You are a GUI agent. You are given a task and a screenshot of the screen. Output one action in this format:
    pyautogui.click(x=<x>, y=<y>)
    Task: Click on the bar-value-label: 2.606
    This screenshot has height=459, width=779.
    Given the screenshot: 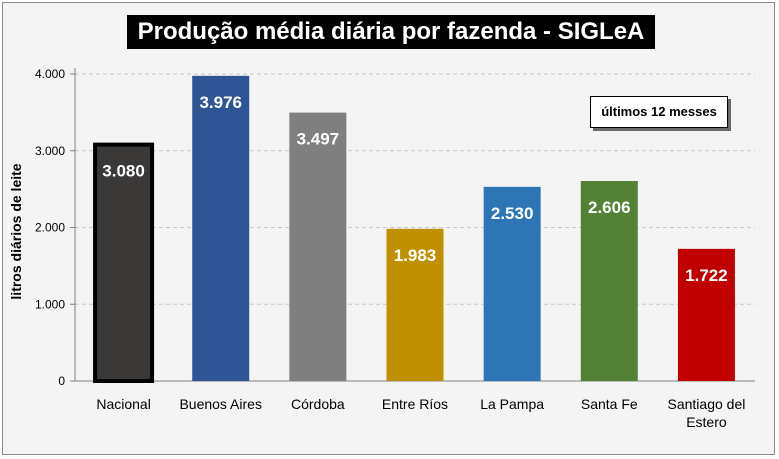 What is the action you would take?
    pyautogui.click(x=609, y=207)
    